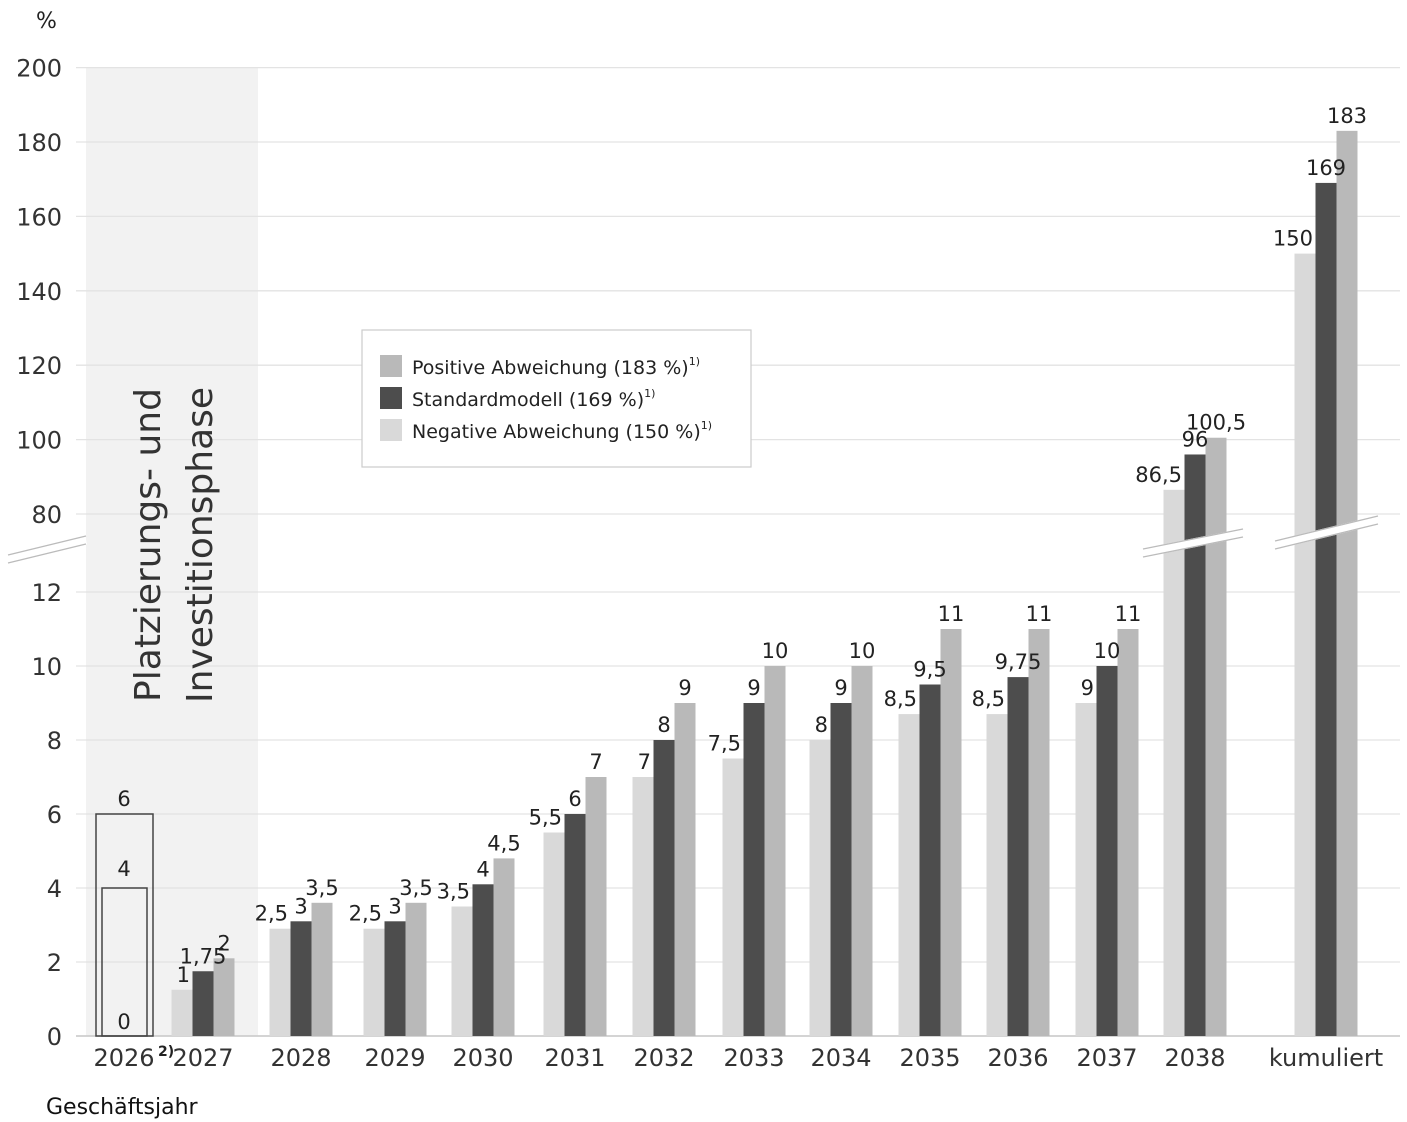  What do you see at coordinates (202, 1058) in the screenshot?
I see `x-tick-label: 2027` at bounding box center [202, 1058].